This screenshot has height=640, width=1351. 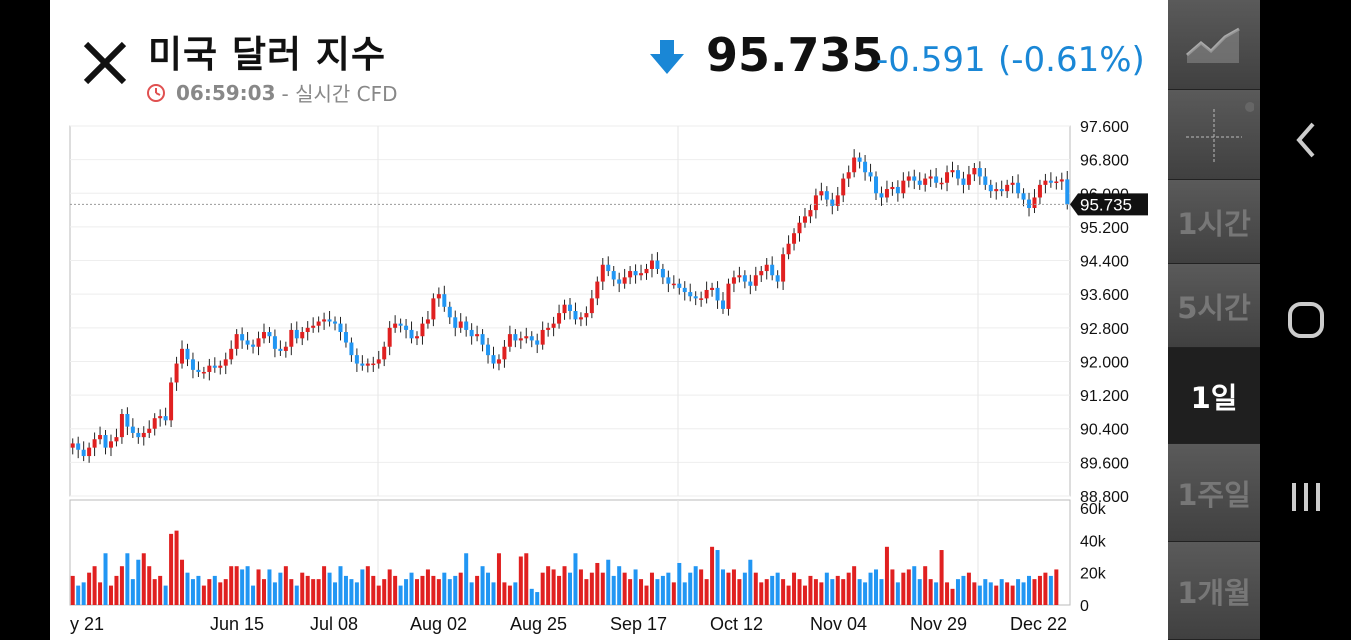 I want to click on period-1d: 1일, so click(x=1214, y=396).